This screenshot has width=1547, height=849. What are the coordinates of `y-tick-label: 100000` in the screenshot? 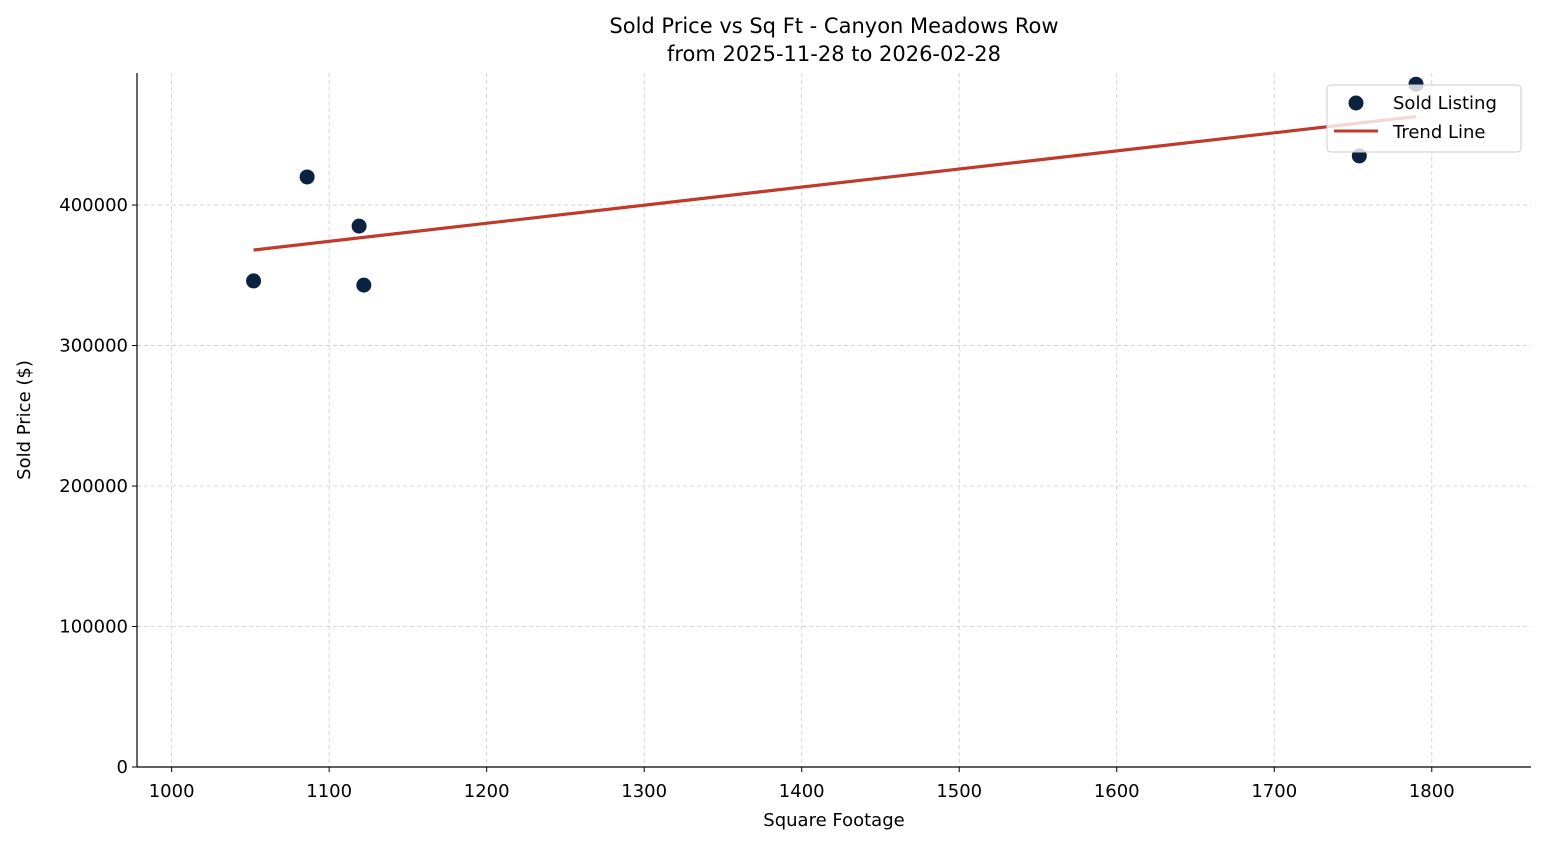 It's located at (93, 627).